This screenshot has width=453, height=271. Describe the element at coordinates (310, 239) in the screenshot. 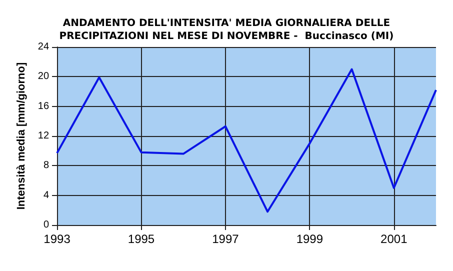

I see `x-tick-label: 1999` at that location.